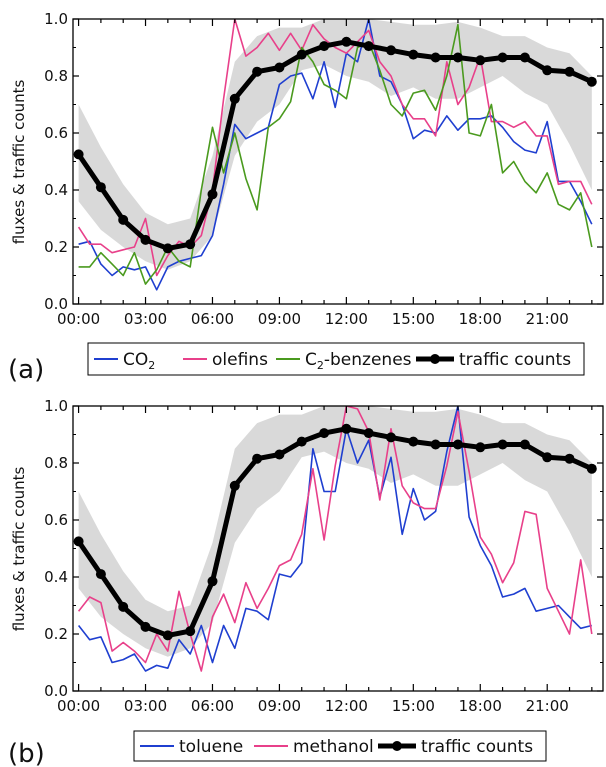 Image resolution: width=606 pixels, height=767 pixels. What do you see at coordinates (413, 706) in the screenshot?
I see `x-tick-label-b: 15:00` at bounding box center [413, 706].